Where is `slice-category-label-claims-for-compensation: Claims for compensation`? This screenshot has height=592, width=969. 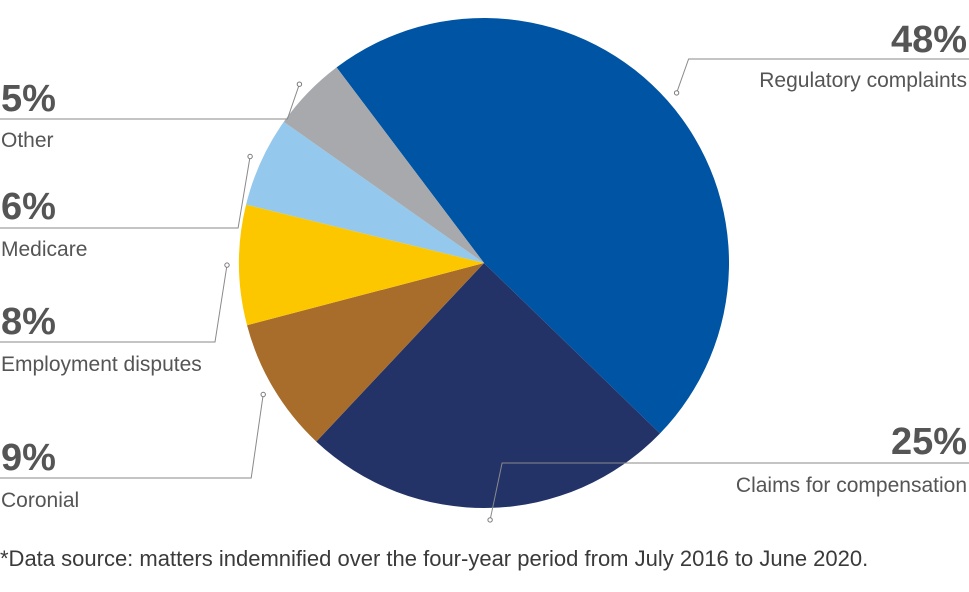 slice-category-label-claims-for-compensation: Claims for compensation is located at coordinates (851, 485).